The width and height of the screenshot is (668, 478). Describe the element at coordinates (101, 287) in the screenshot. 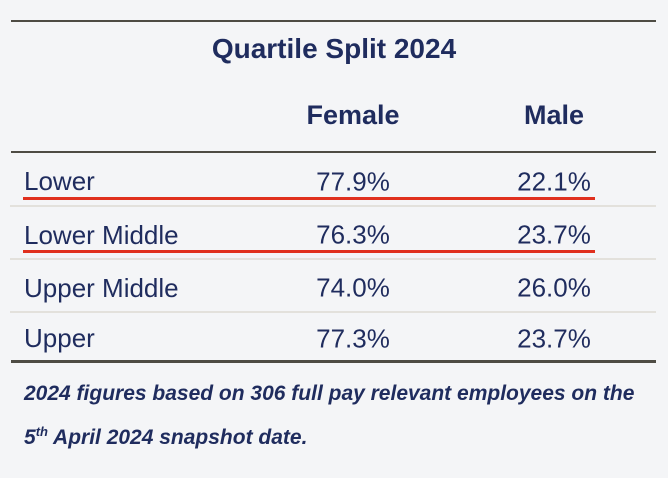

I see `row-label-upper-middle: Upper Middle` at that location.